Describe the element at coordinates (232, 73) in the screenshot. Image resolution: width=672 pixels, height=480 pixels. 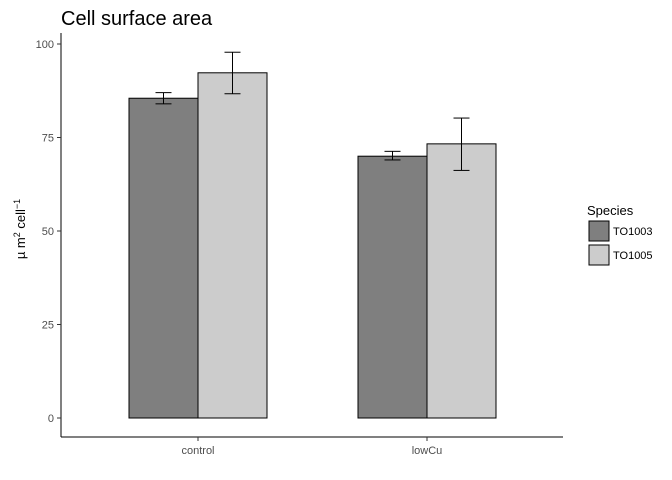
I see `error-bar-control-TO1005` at that location.